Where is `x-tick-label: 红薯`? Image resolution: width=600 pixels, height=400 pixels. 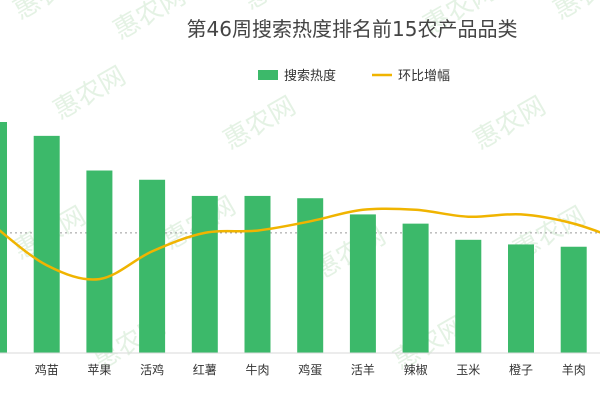 x-tick-label: 红薯 is located at coordinates (205, 369).